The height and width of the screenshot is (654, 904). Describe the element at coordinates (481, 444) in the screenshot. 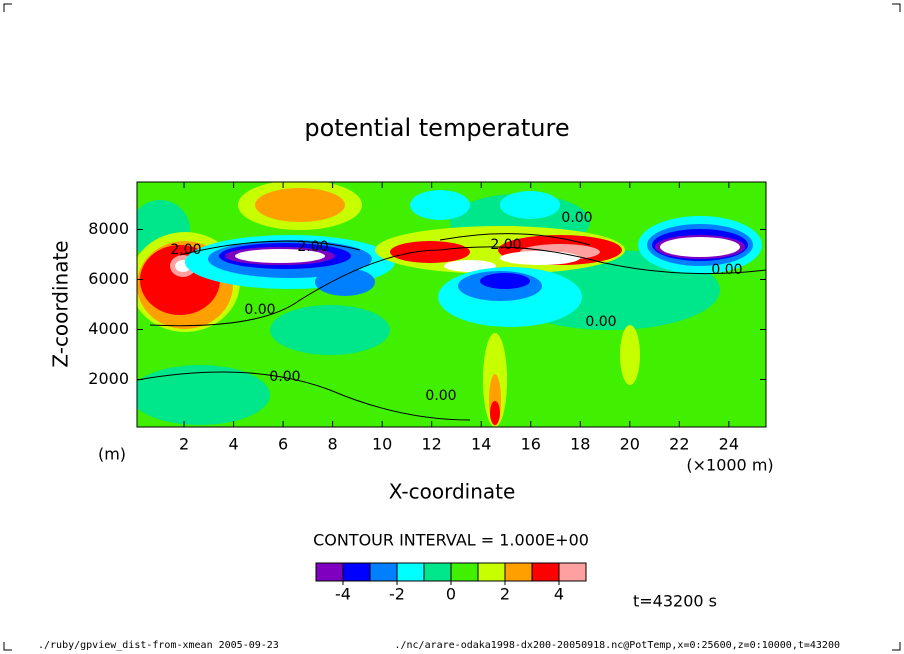

I see `x-tick-label: 14` at that location.